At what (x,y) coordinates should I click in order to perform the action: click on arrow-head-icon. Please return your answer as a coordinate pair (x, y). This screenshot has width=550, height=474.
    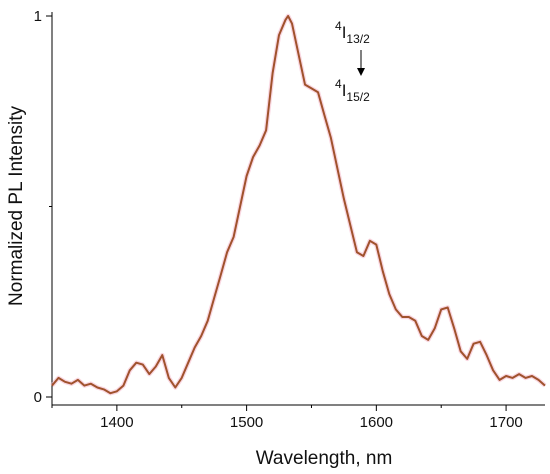
    Looking at the image, I should click on (361, 72).